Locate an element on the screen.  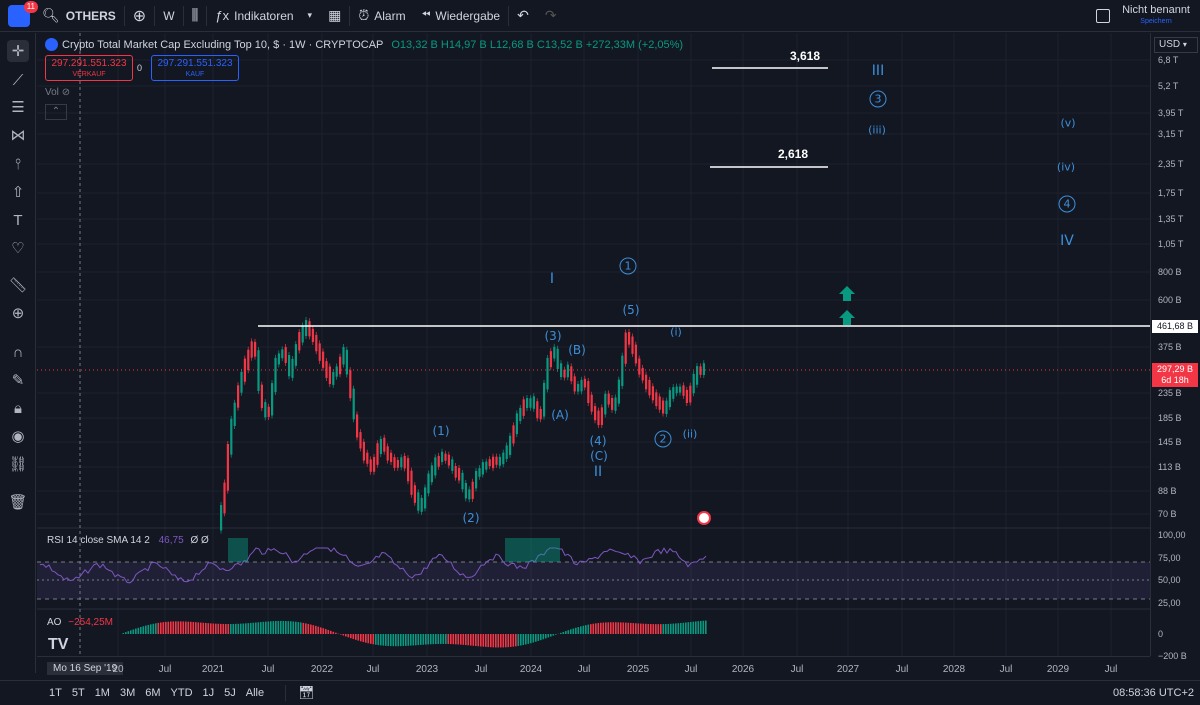
current-price: 297,29 B is located at coordinates (1175, 369).